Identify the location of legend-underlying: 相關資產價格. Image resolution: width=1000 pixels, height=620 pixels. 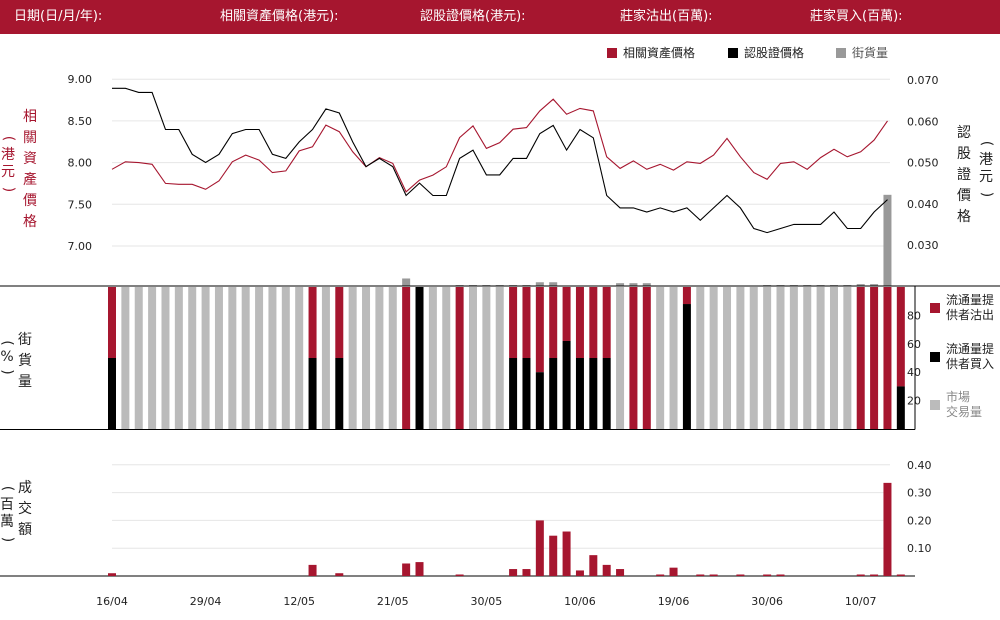
(651, 52).